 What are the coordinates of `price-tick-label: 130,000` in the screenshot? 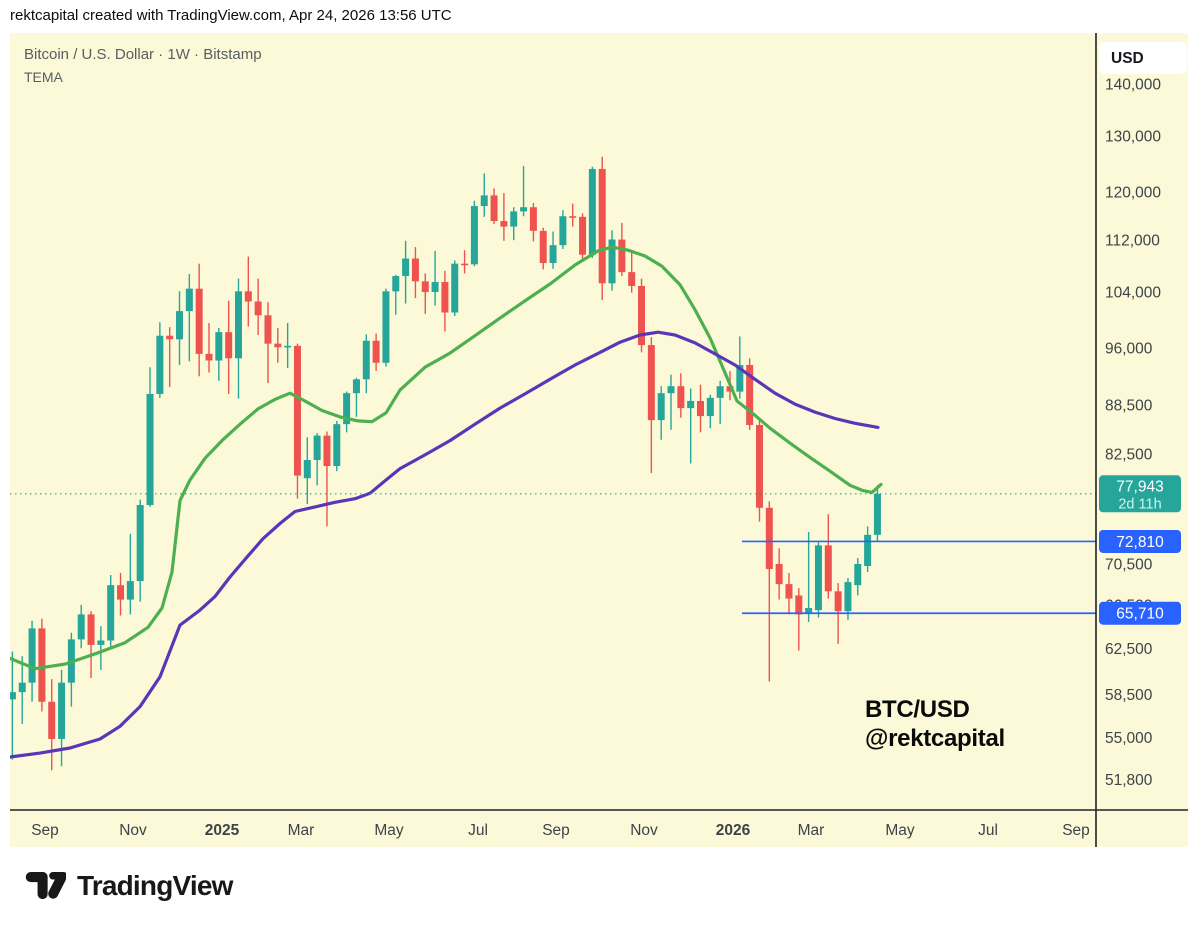 It's located at (1133, 136).